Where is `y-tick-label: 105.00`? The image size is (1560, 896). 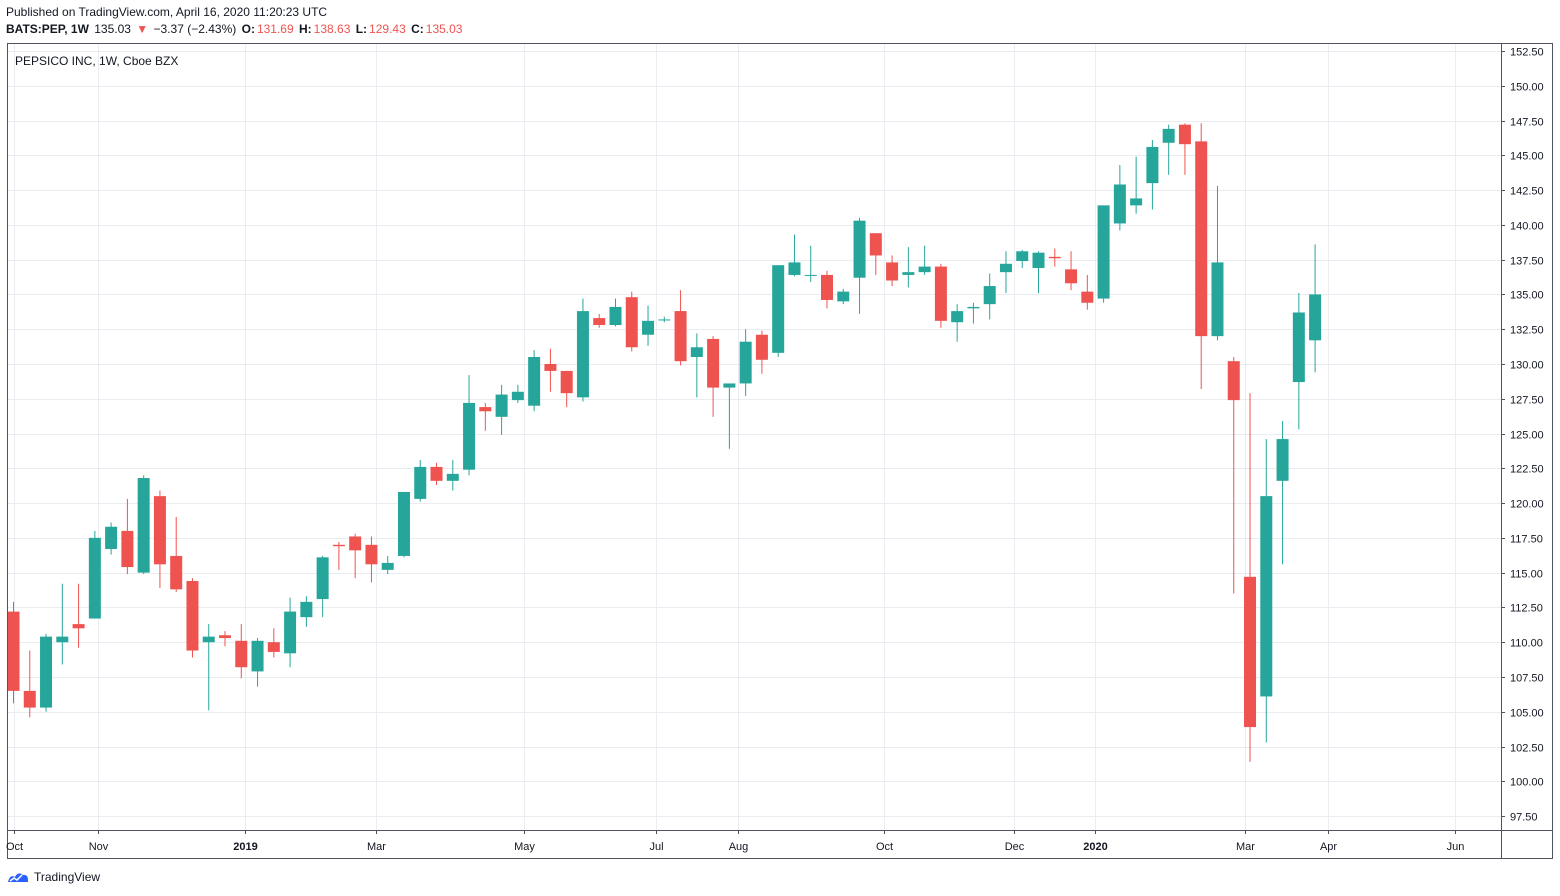
y-tick-label: 105.00 is located at coordinates (1527, 714).